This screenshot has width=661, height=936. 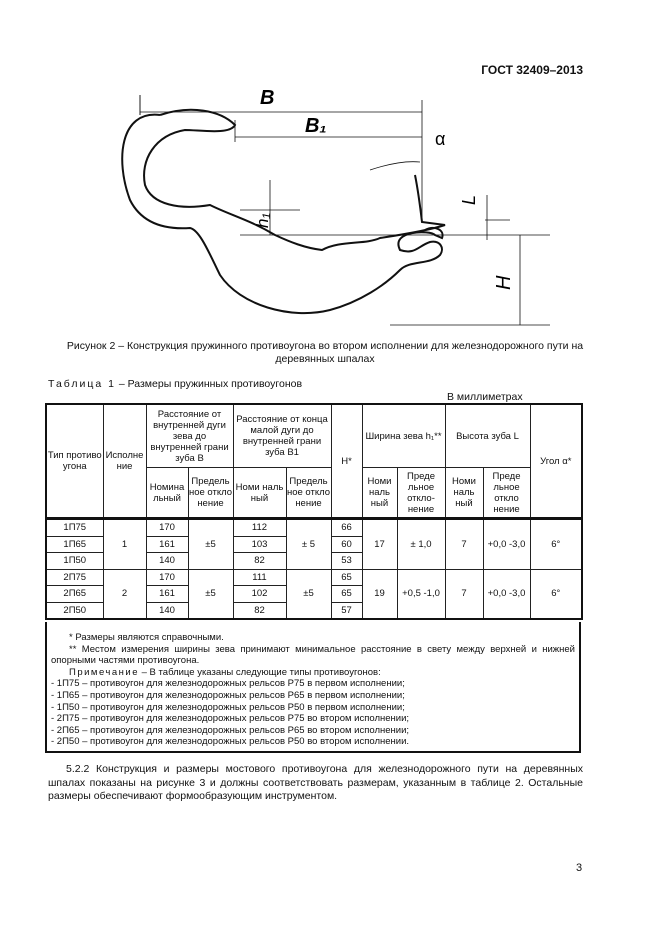 I want to click on cell-type: 2П65, so click(x=74, y=594).